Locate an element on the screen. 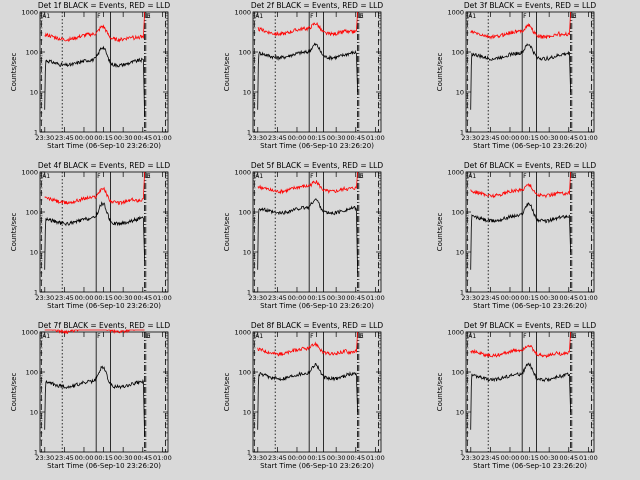 Image resolution: width=640 pixels, height=480 pixels. panel-title: Det 2f BLACK = Events, RED = LLD is located at coordinates (317, 5).